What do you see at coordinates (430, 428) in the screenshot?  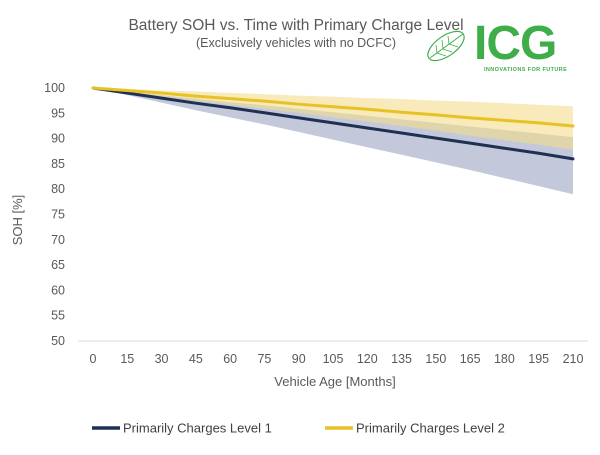 I see `legend-label-2: Primarily Charges Level 2` at bounding box center [430, 428].